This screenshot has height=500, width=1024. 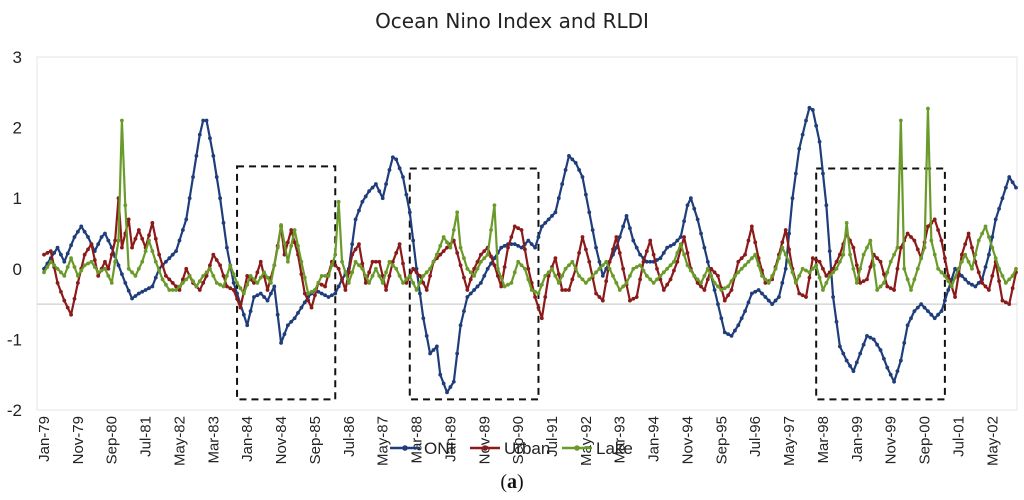 What do you see at coordinates (405, 448) in the screenshot?
I see `legend-marker-oni` at bounding box center [405, 448].